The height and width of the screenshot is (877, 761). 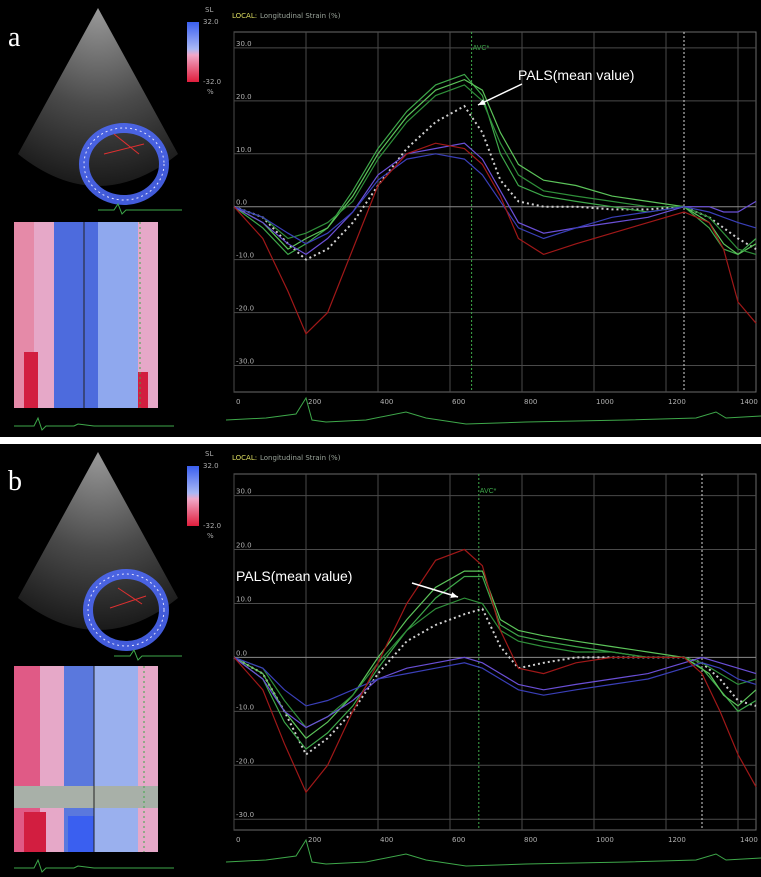 What do you see at coordinates (481, 48) in the screenshot?
I see `avc-label-a: AVC*` at bounding box center [481, 48].